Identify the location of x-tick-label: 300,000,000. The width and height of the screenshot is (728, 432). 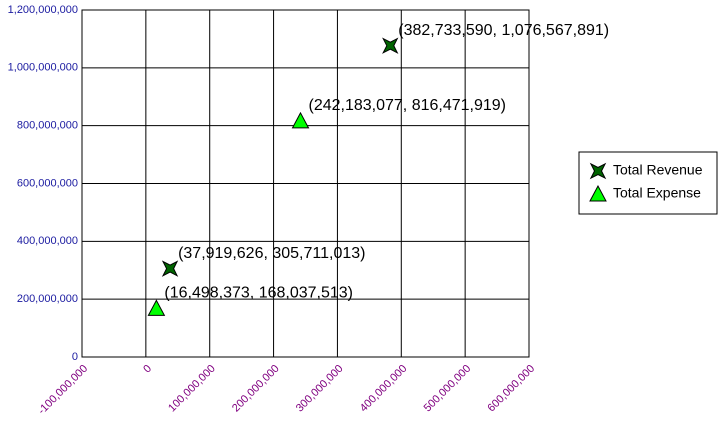
(320, 389).